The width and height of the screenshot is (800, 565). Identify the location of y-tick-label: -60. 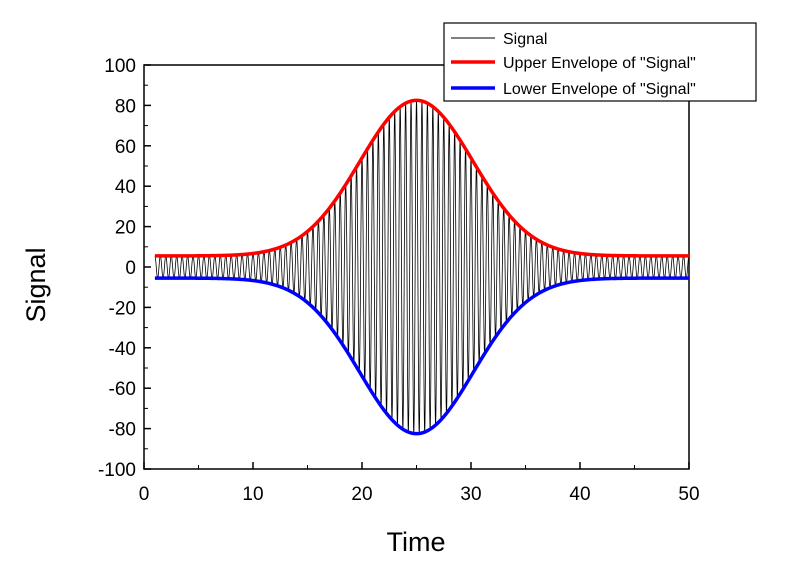
(122, 389).